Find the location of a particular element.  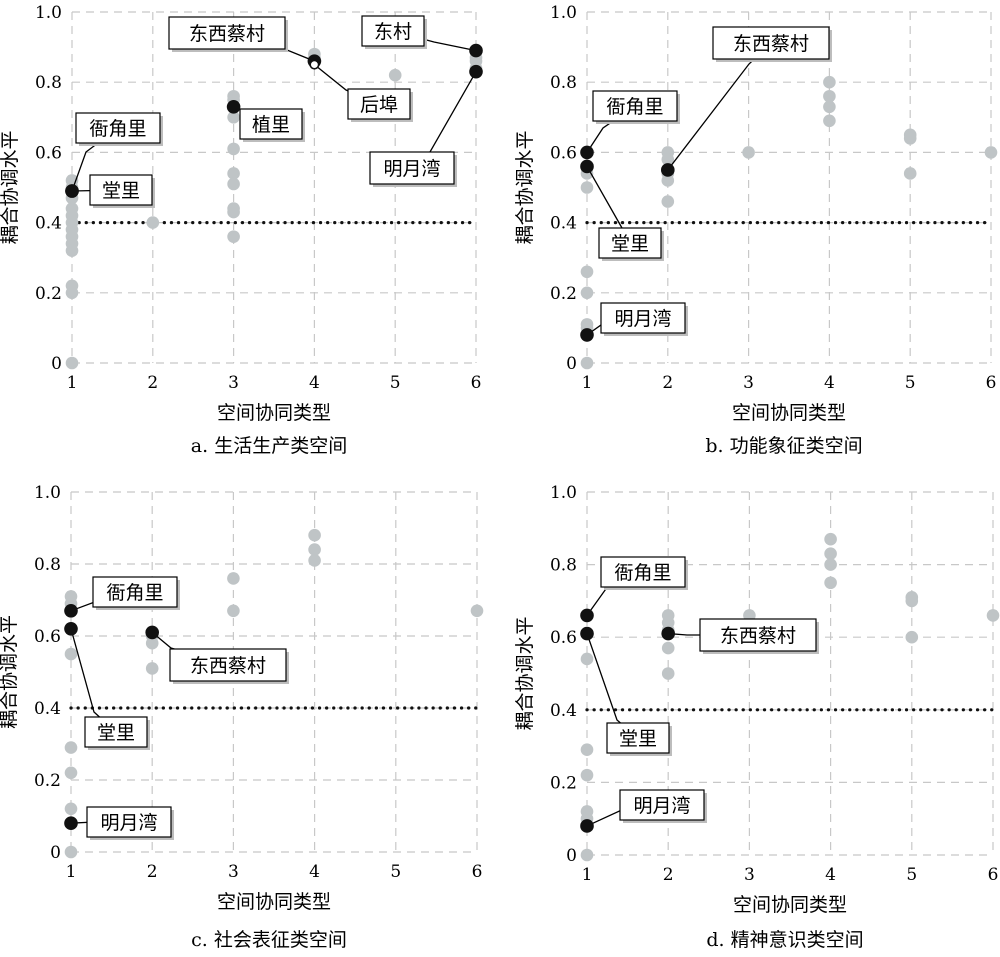

y-tick-label: 0.8 is located at coordinates (47, 565).